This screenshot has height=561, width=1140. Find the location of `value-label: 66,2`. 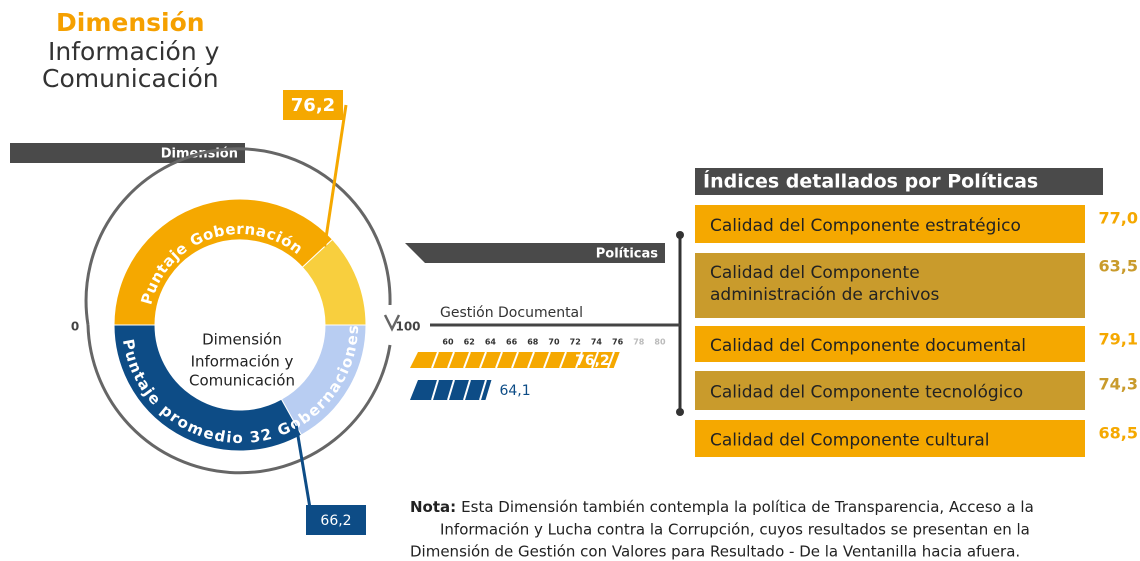

value-label: 66,2 is located at coordinates (335, 521).